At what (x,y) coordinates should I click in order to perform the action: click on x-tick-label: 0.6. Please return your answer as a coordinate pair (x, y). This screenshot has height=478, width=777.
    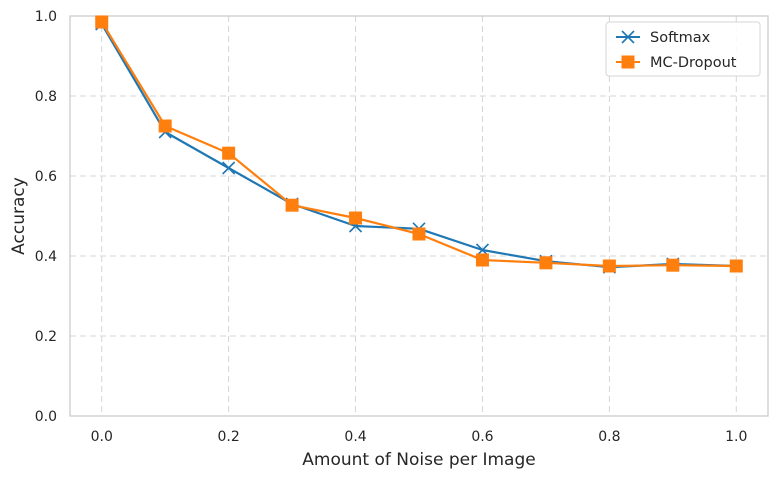
    Looking at the image, I should click on (482, 437).